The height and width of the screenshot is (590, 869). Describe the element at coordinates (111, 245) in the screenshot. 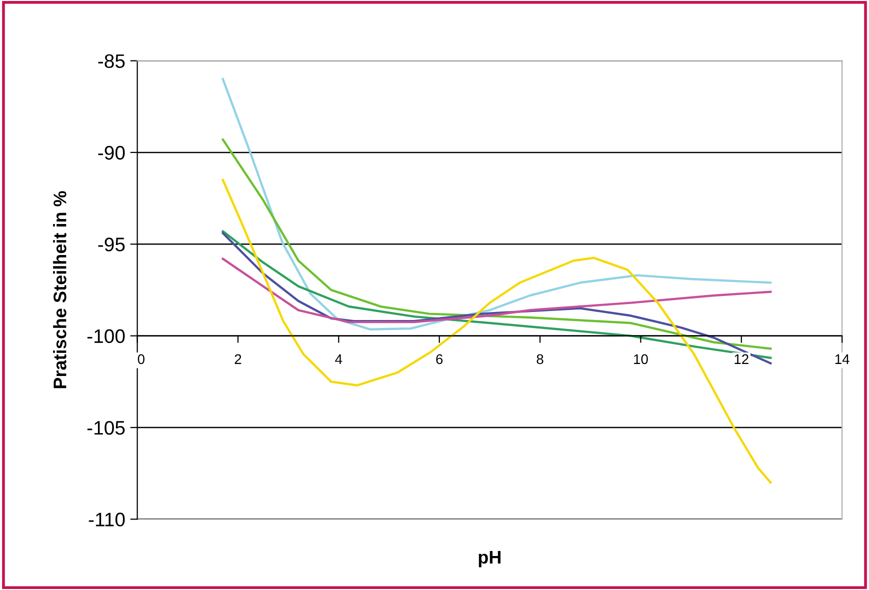

I see `y-tick-label: -95` at that location.